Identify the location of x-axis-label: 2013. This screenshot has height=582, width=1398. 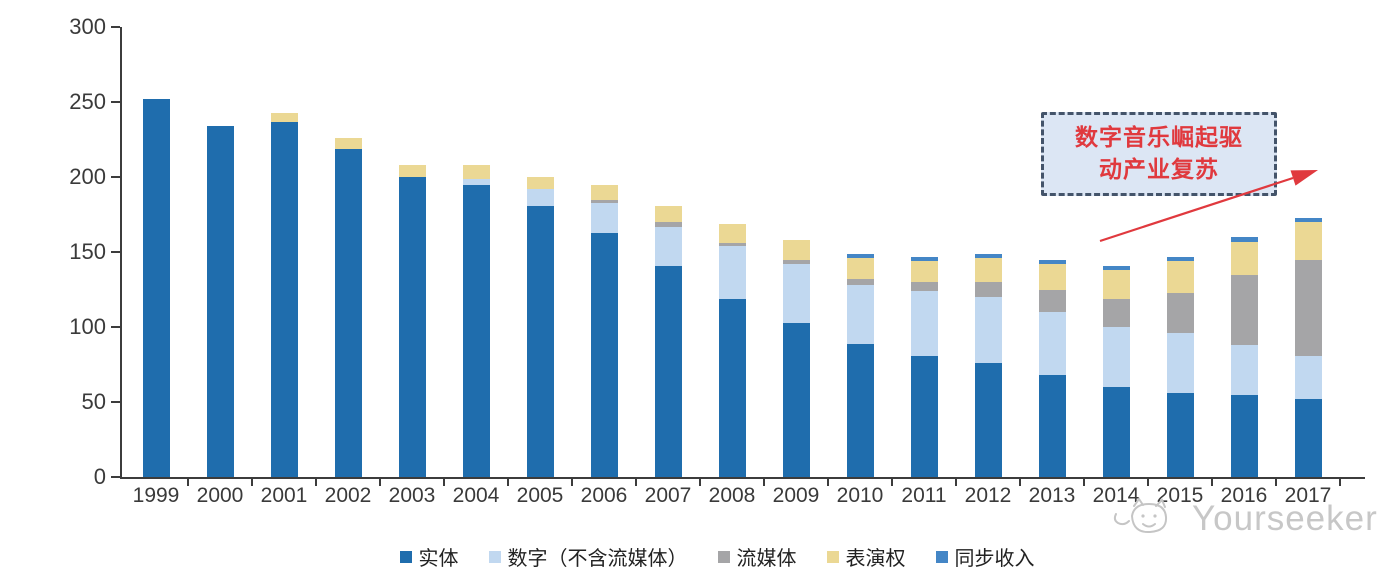
(1052, 495).